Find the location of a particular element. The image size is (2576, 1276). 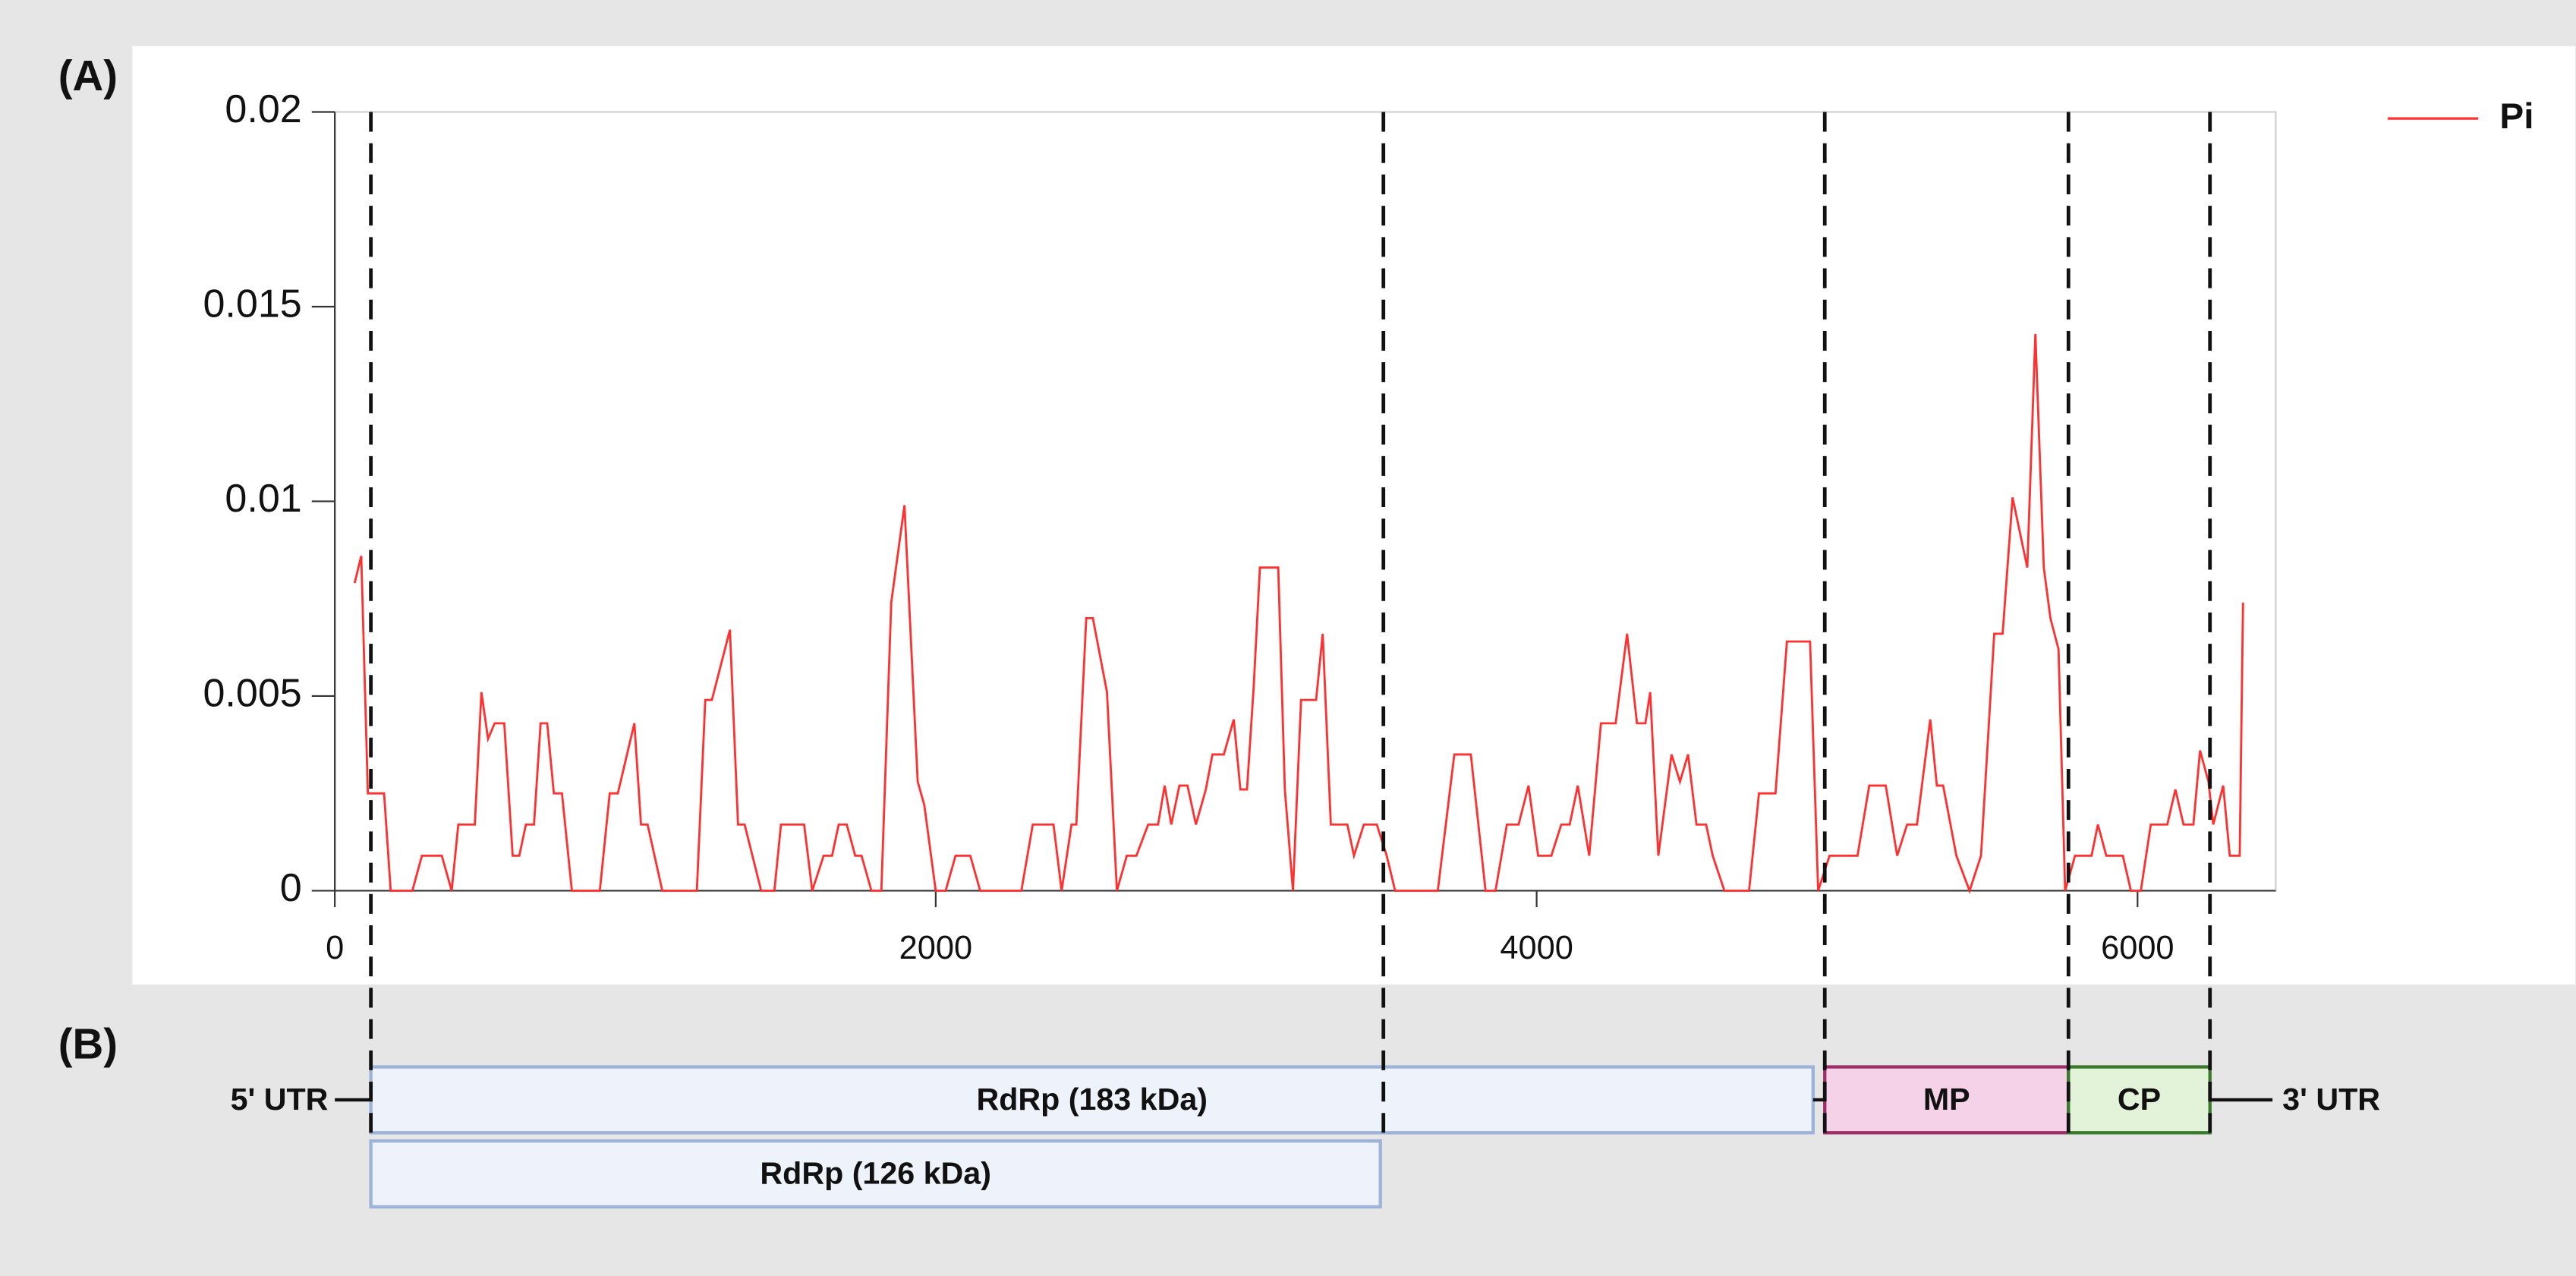

x-tick-label: 4000 is located at coordinates (1536, 948).